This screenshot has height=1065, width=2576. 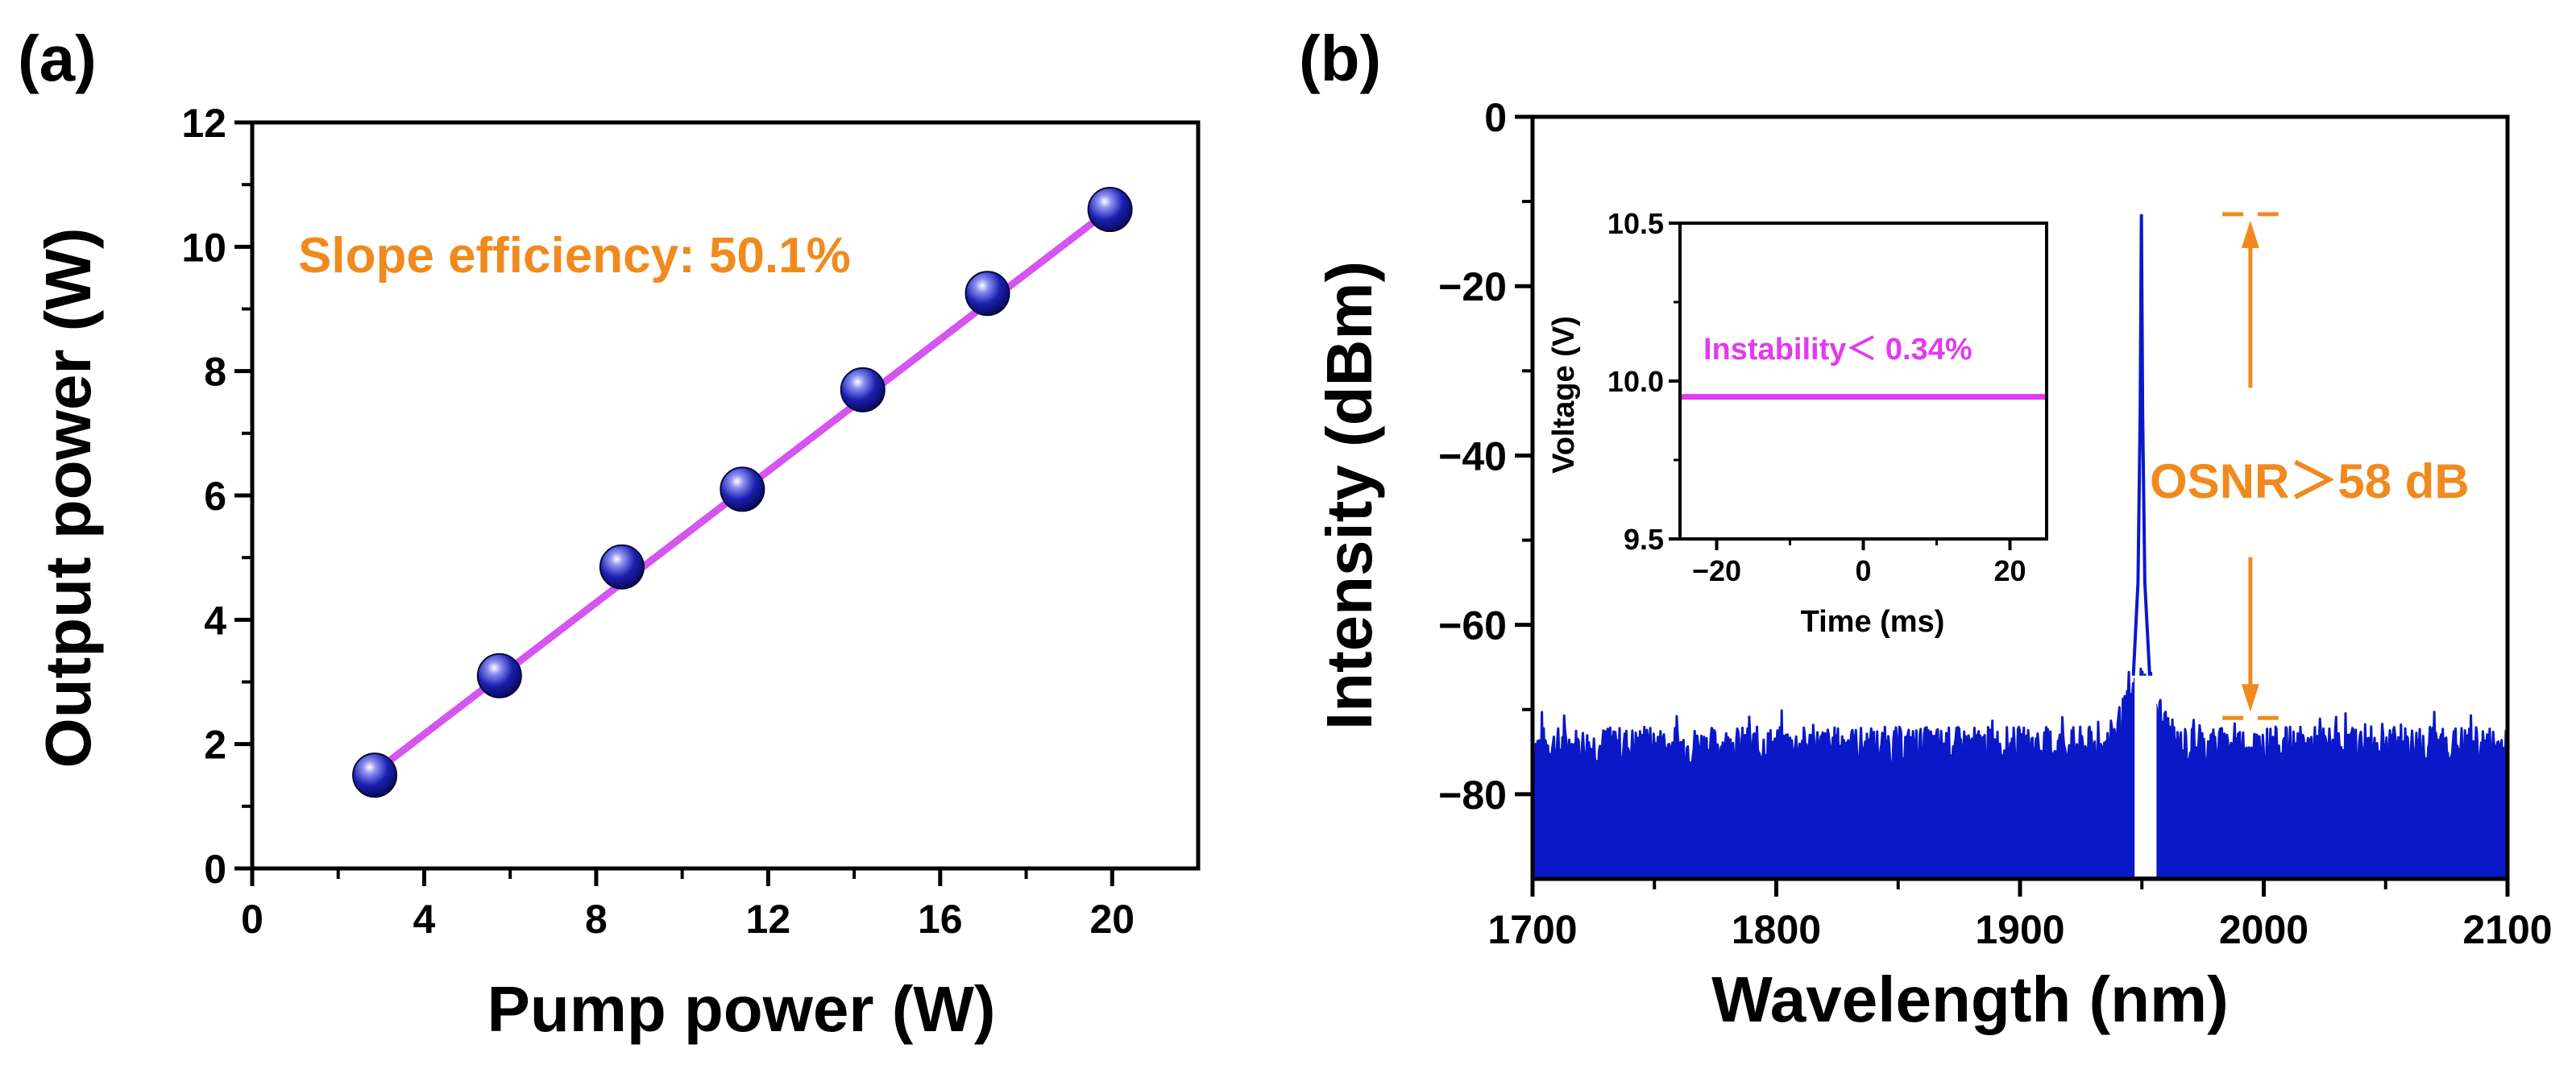 I want to click on x-tick-label: 16, so click(x=941, y=919).